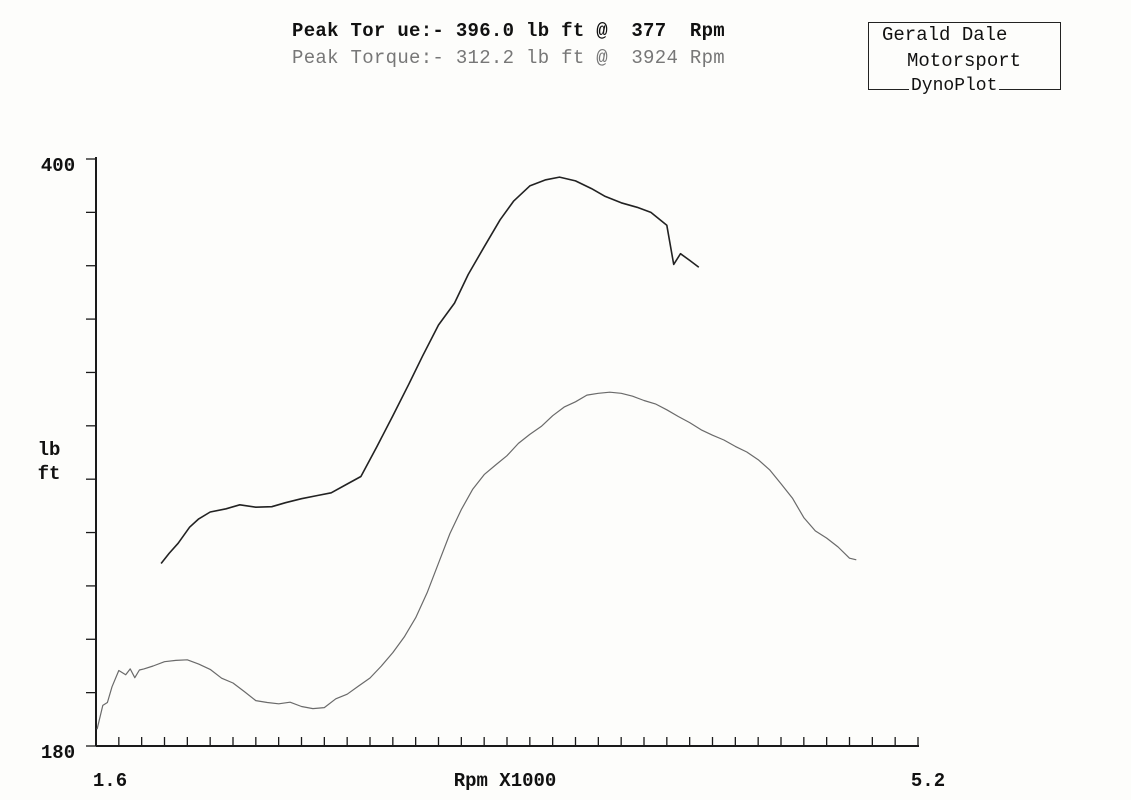 The width and height of the screenshot is (1131, 800). I want to click on peak-torque-run1: Peak Tor ue:- 396.0 lb ft @ 377 Rpm, so click(508, 31).